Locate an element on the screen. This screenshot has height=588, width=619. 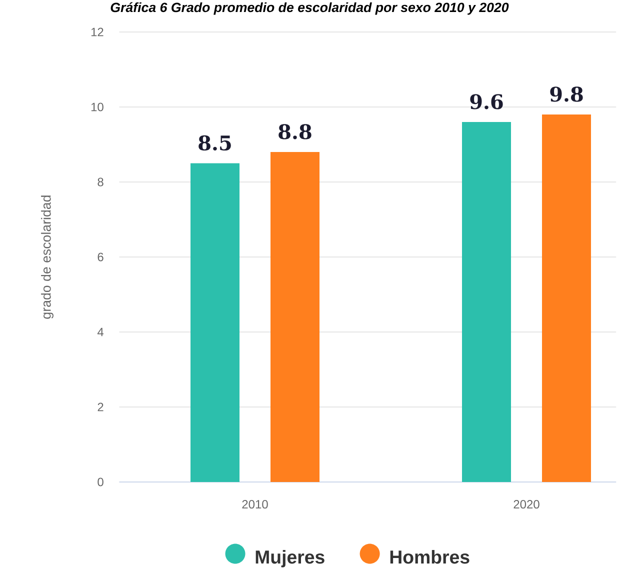
data-label: 8.5 is located at coordinates (214, 143).